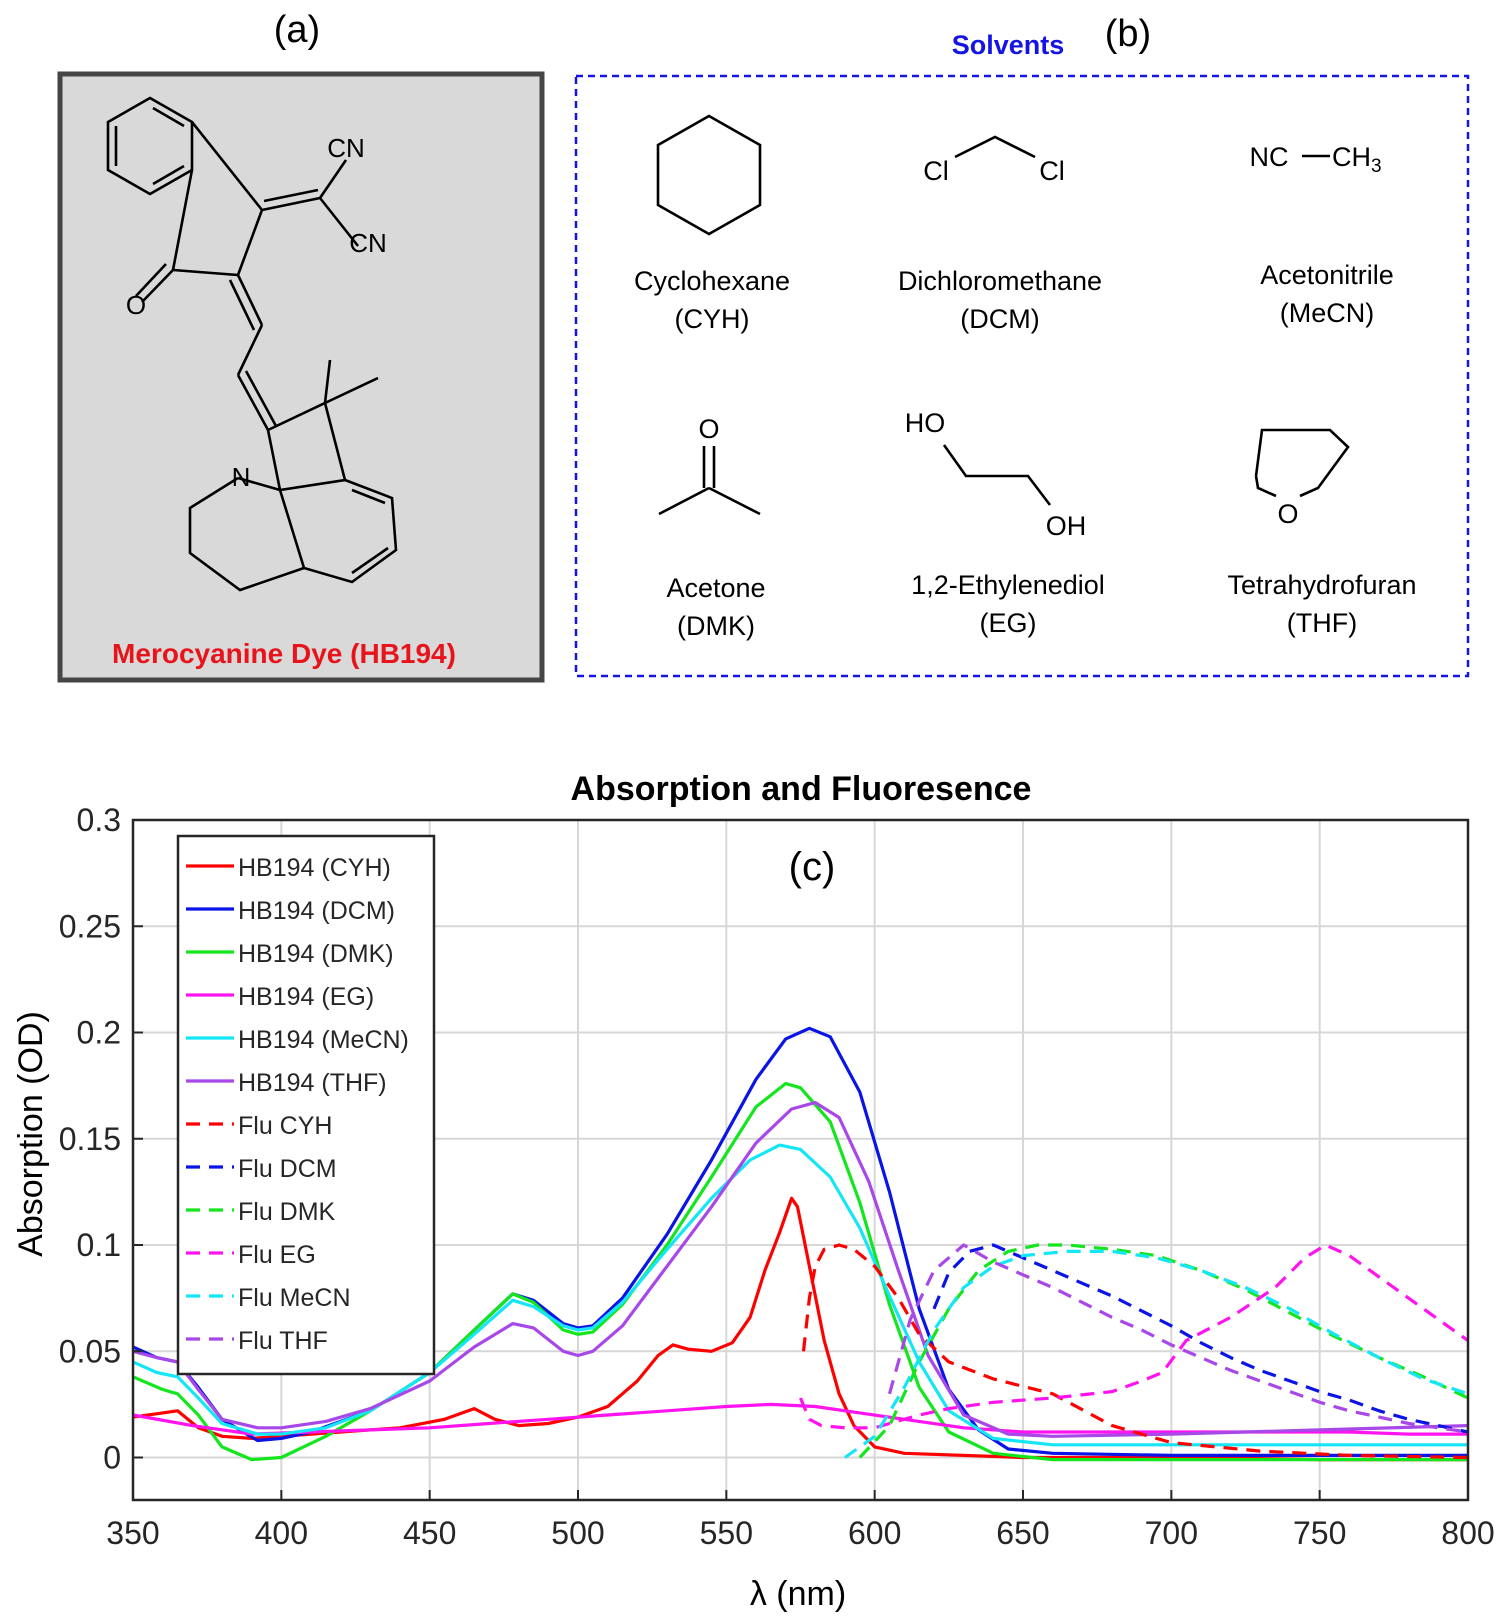 This screenshot has width=1505, height=1616. Describe the element at coordinates (1052, 171) in the screenshot. I see `atom-cl-2: Cl` at that location.